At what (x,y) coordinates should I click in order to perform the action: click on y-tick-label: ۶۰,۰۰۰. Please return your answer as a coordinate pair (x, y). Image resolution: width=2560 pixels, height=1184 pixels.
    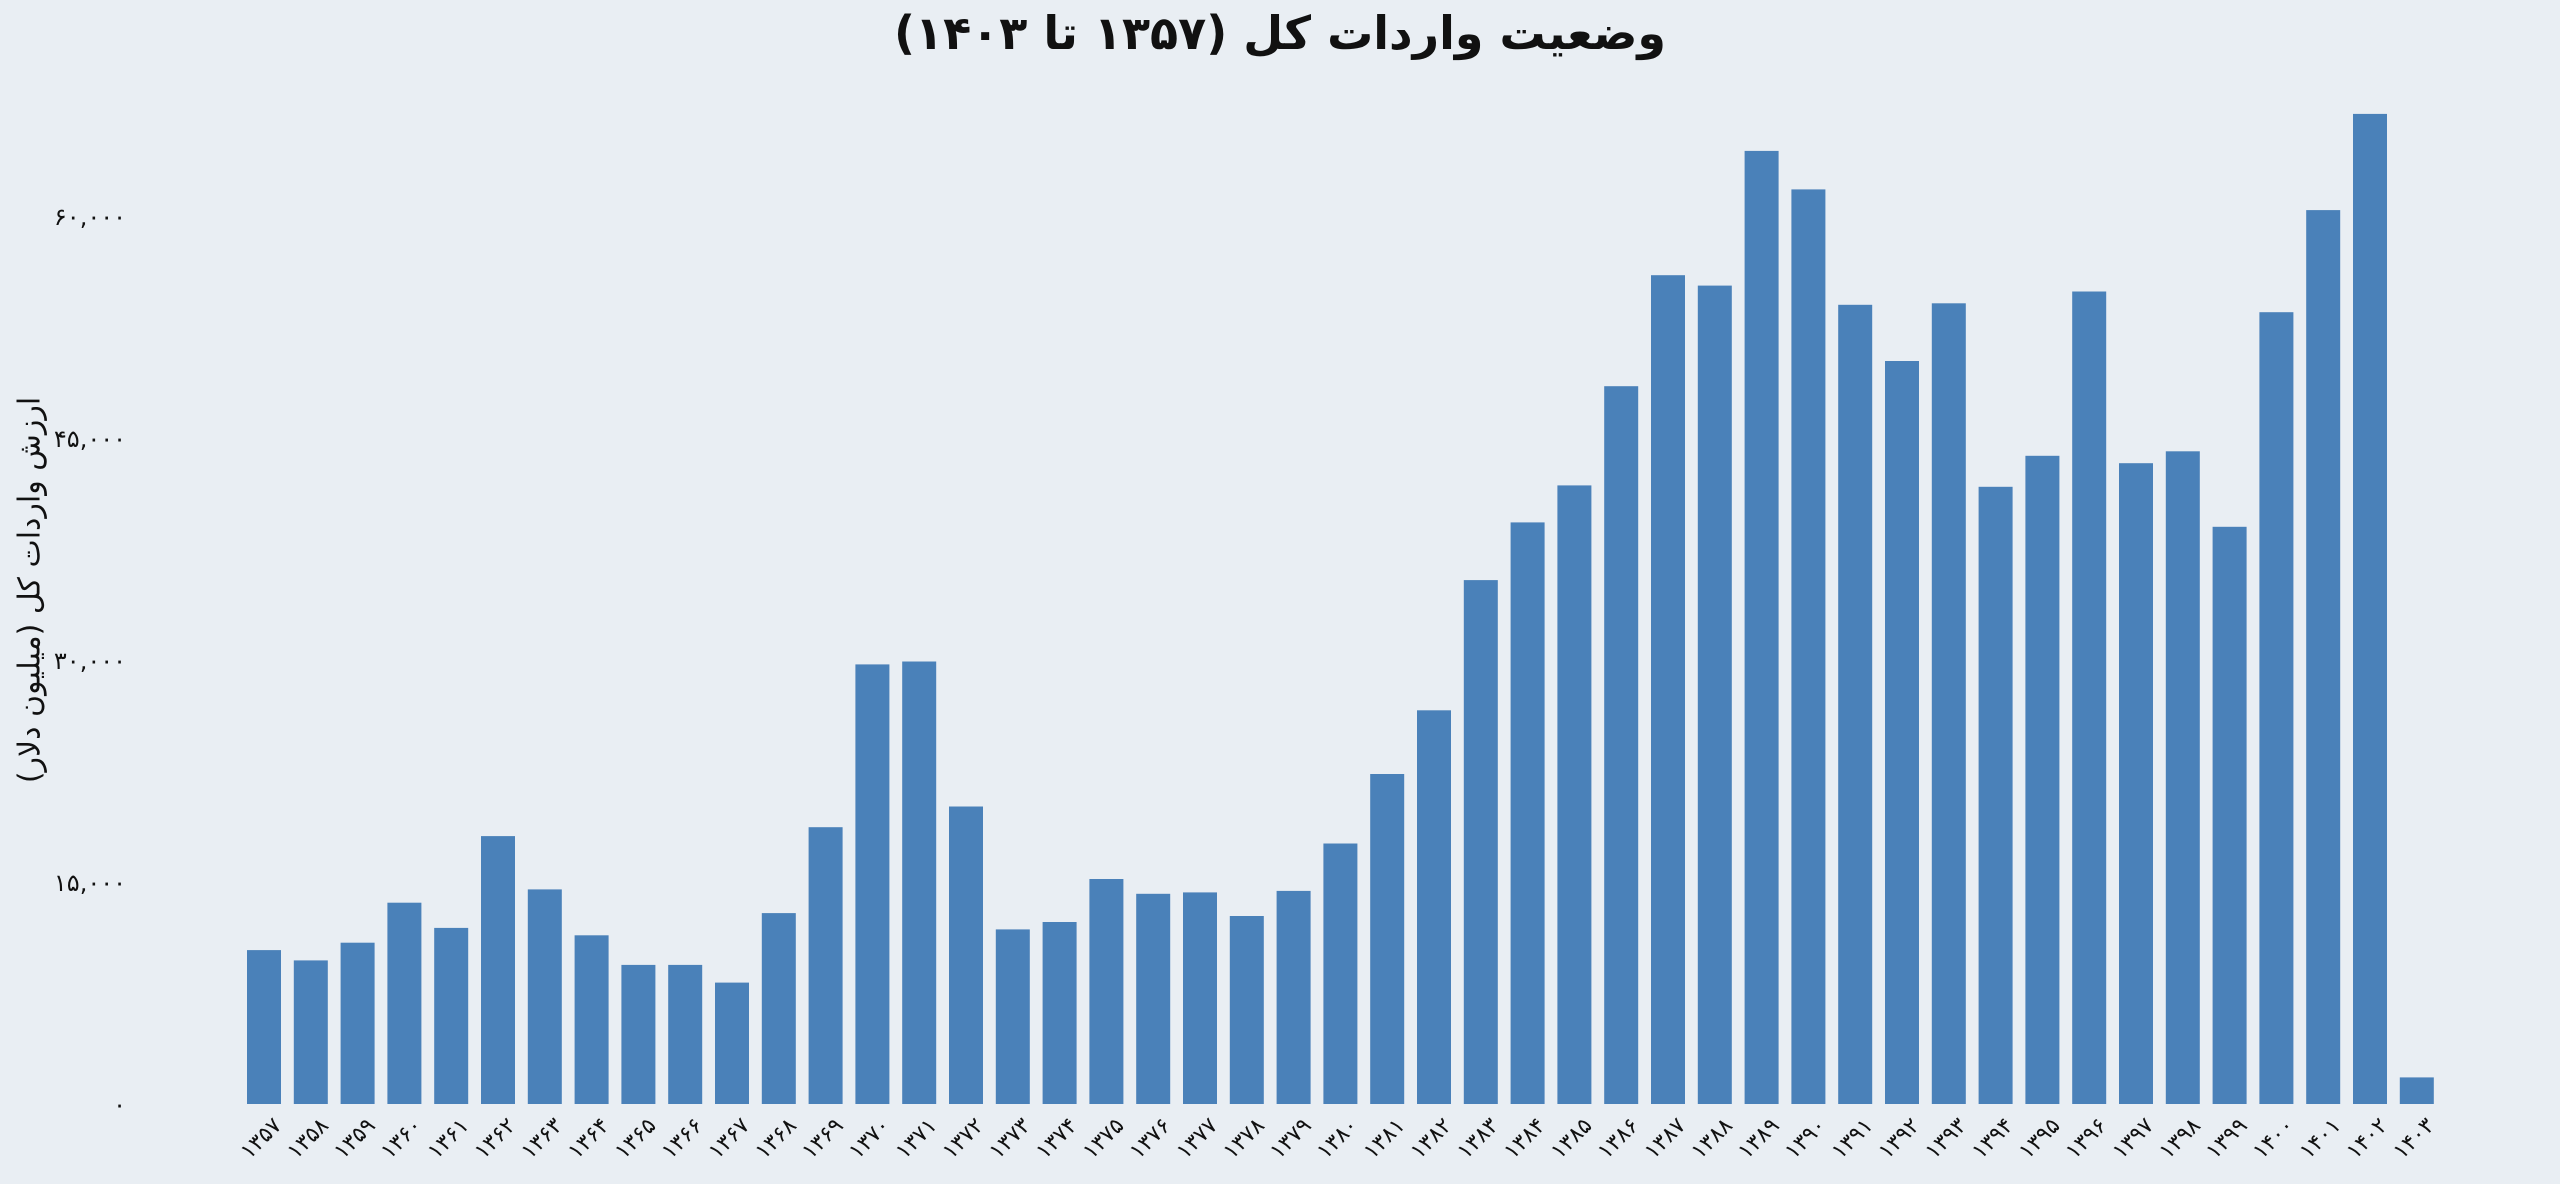
    Looking at the image, I should click on (90, 217).